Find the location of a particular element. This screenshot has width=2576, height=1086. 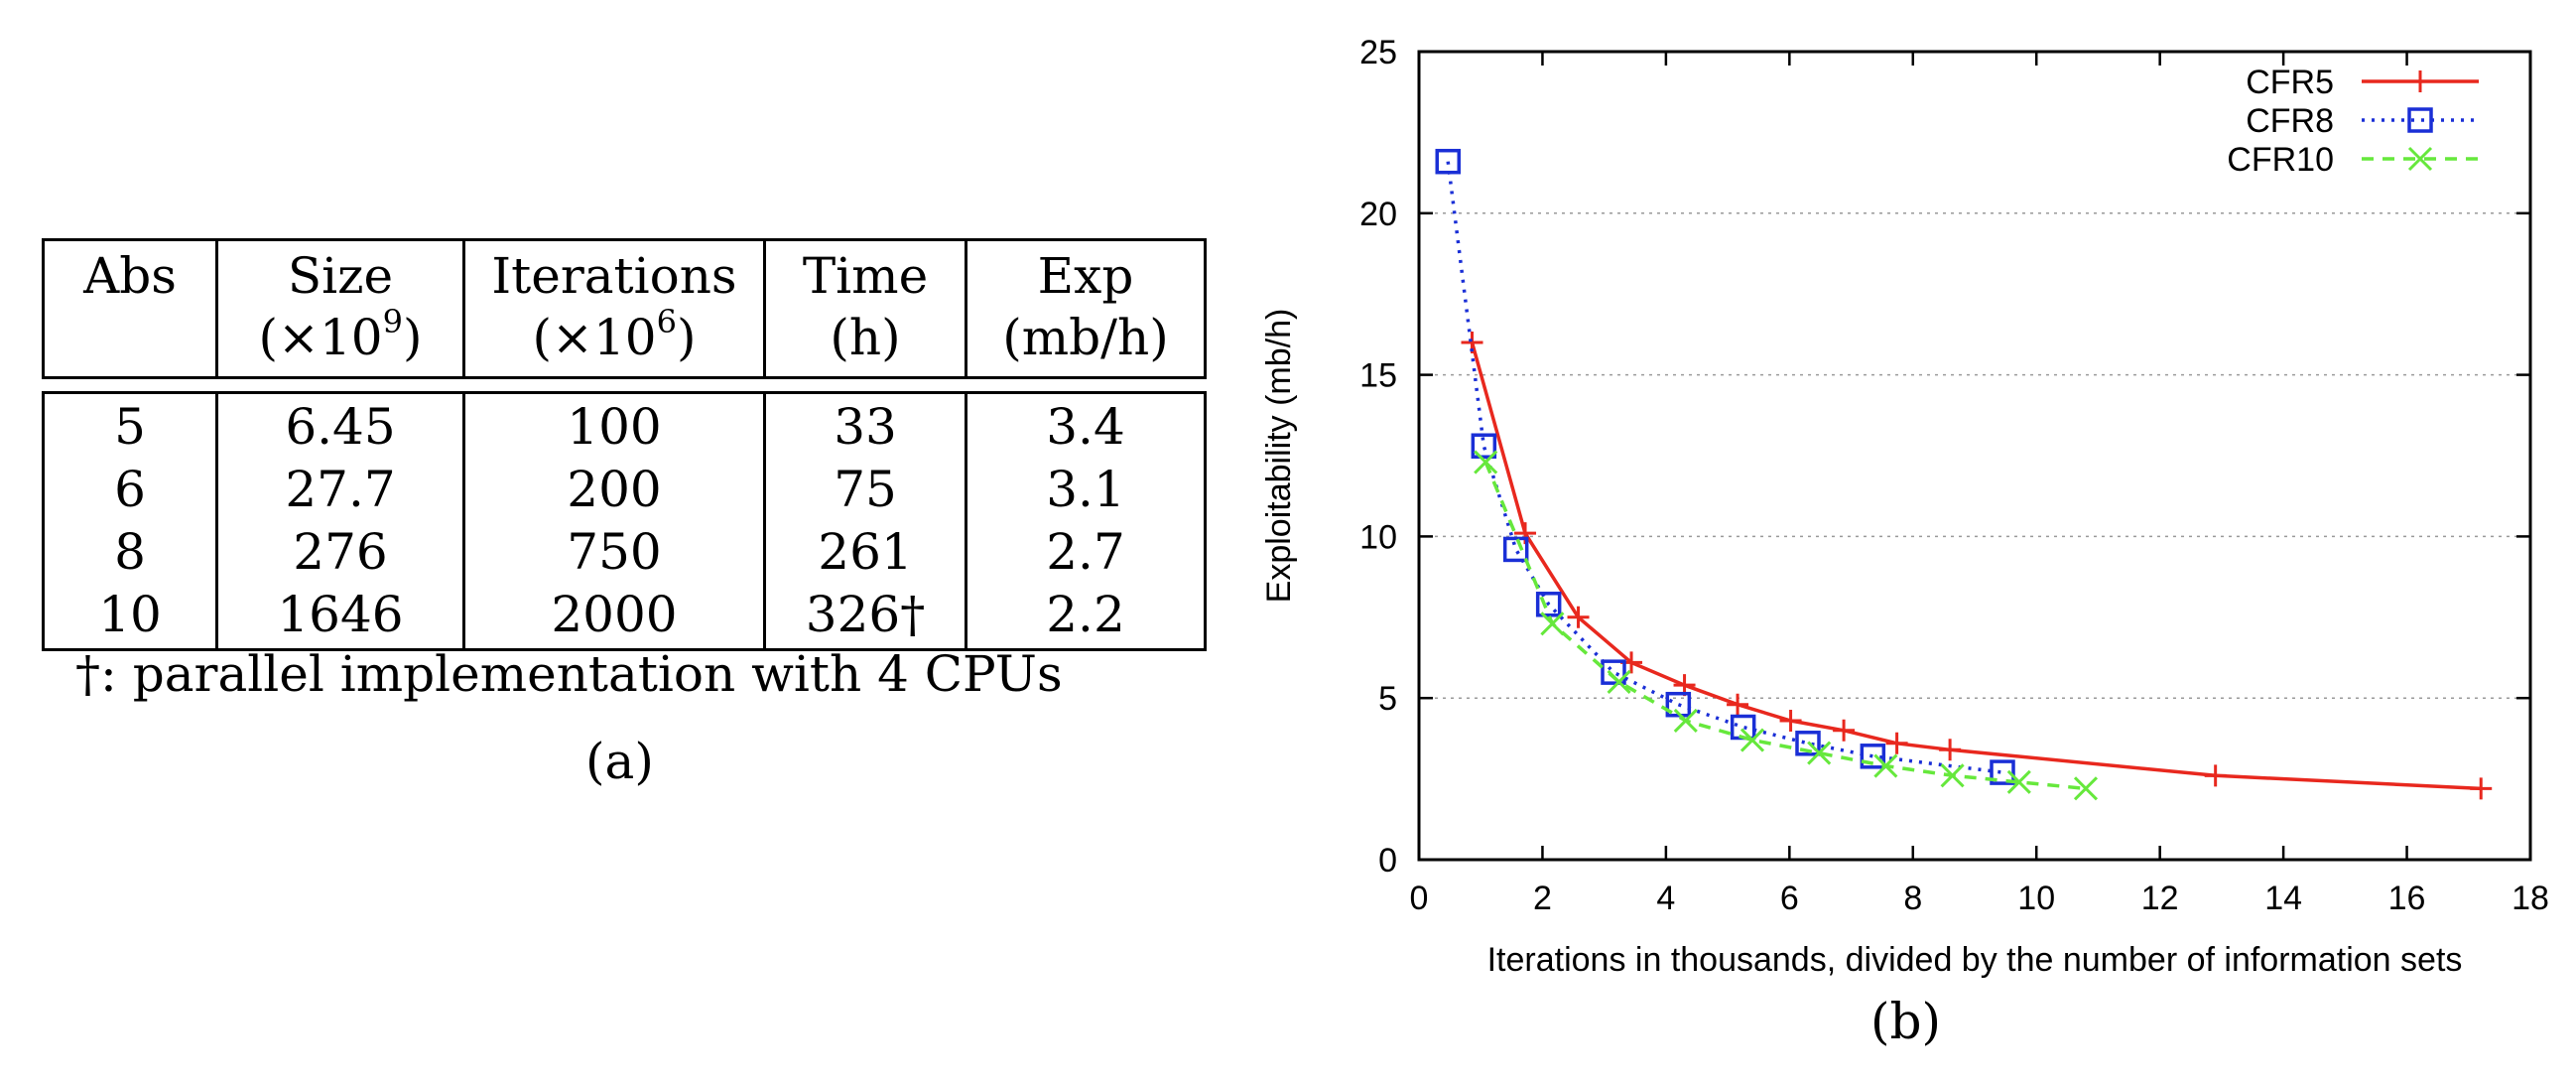

cell-size: 6.45 is located at coordinates (340, 425).